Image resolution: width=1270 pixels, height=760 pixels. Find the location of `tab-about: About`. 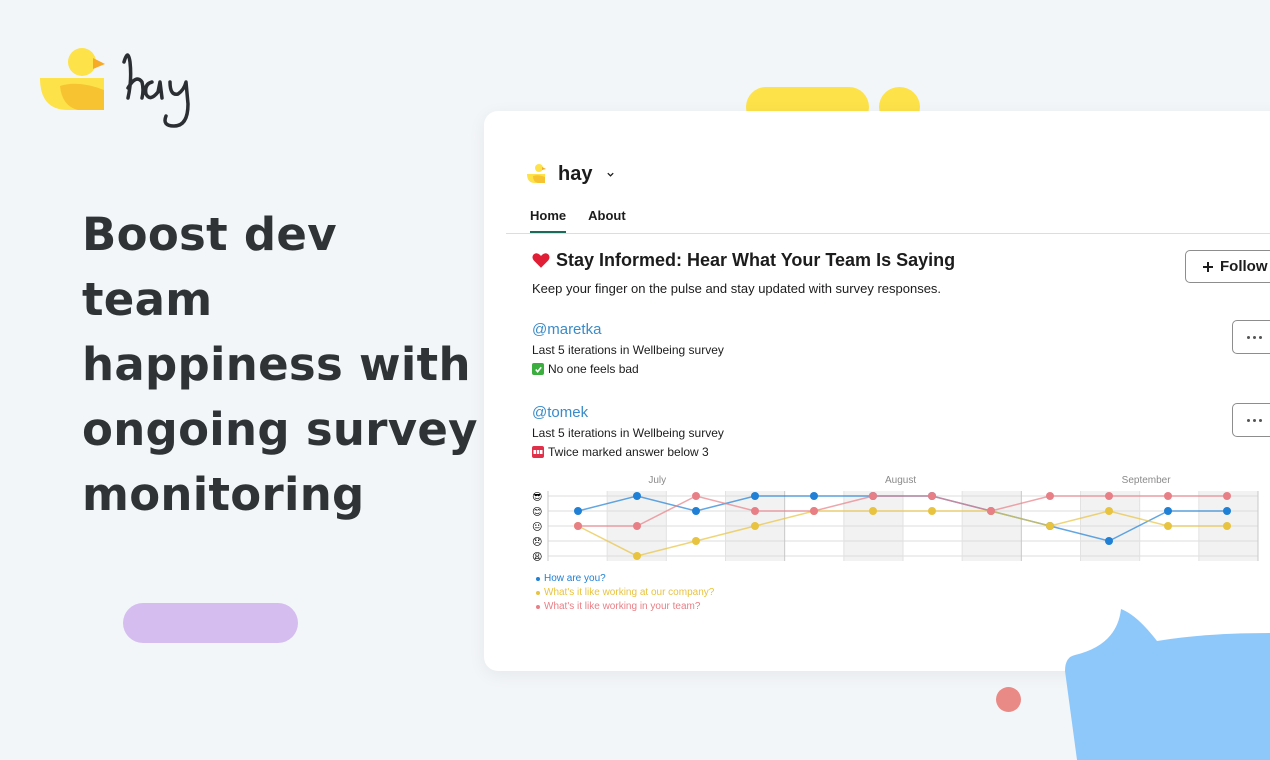

tab-about: About is located at coordinates (607, 215).